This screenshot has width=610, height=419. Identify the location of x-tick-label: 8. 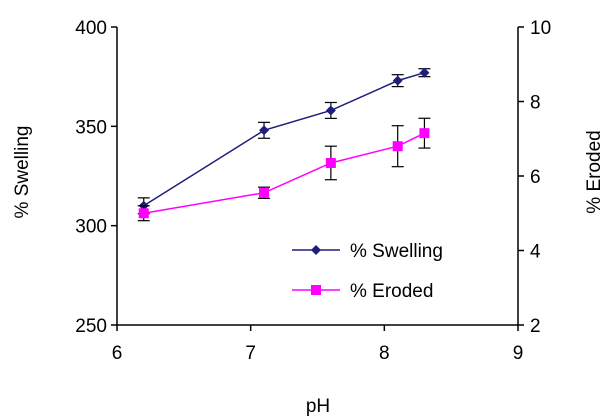
(384, 353).